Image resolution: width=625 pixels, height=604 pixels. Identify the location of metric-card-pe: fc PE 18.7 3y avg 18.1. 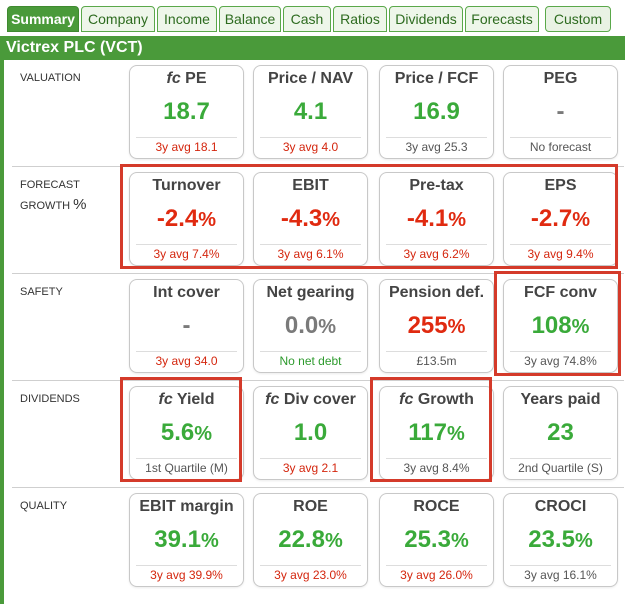
(186, 112).